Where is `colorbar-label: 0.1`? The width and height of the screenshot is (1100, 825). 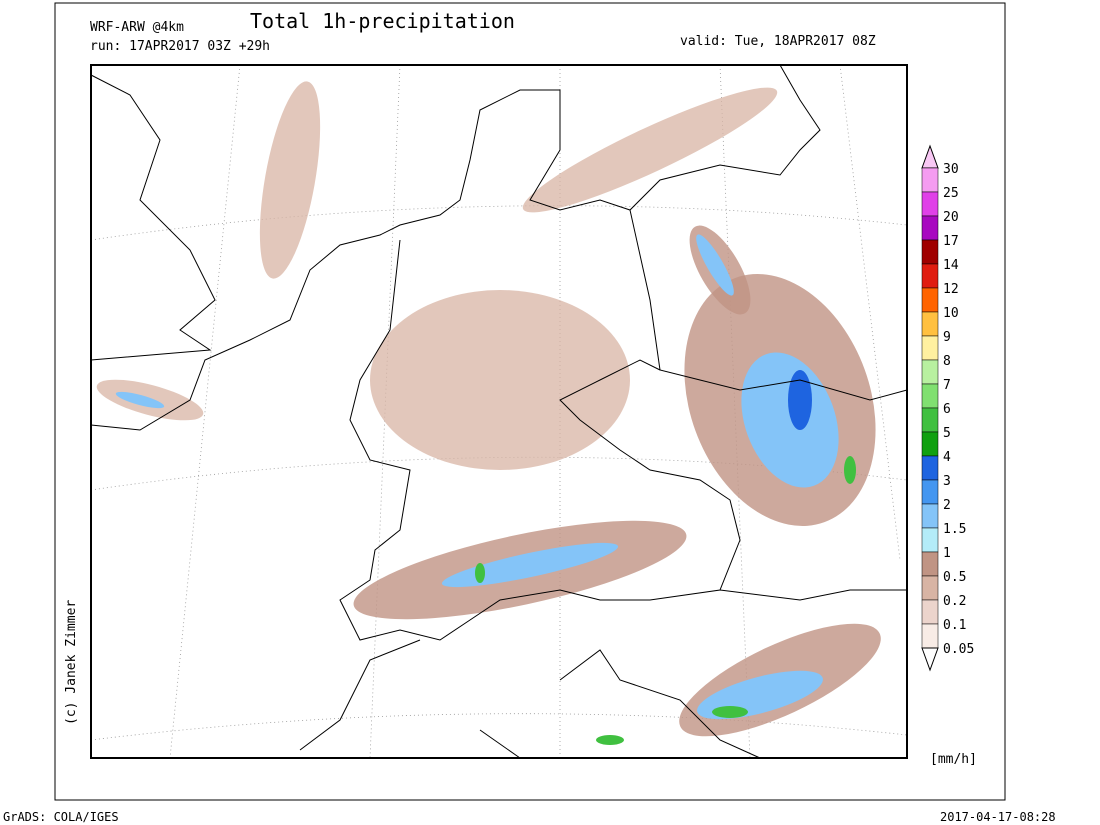 colorbar-label: 0.1 is located at coordinates (954, 625).